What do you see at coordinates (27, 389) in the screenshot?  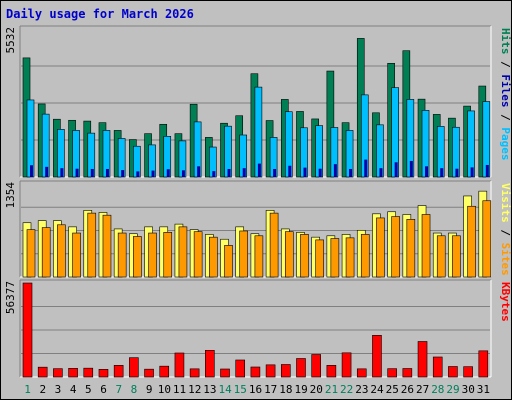 I see `day-label: 1` at bounding box center [27, 389].